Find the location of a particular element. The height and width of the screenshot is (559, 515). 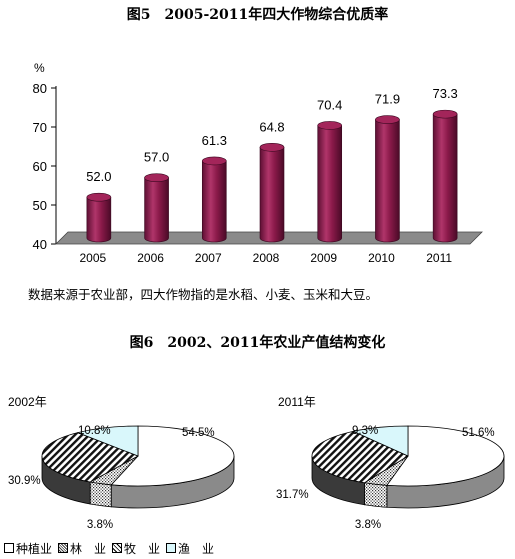

pie-value-label: 54.5% is located at coordinates (198, 433).